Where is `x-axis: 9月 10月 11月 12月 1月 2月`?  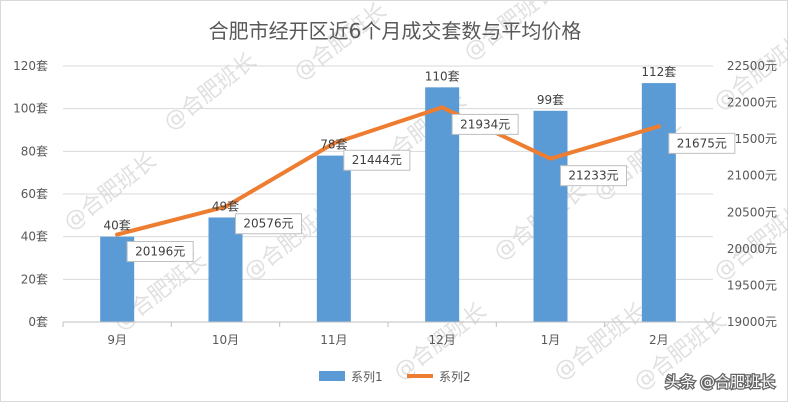
x-axis: 9月 10月 11月 12月 1月 2月 is located at coordinates (388, 334).